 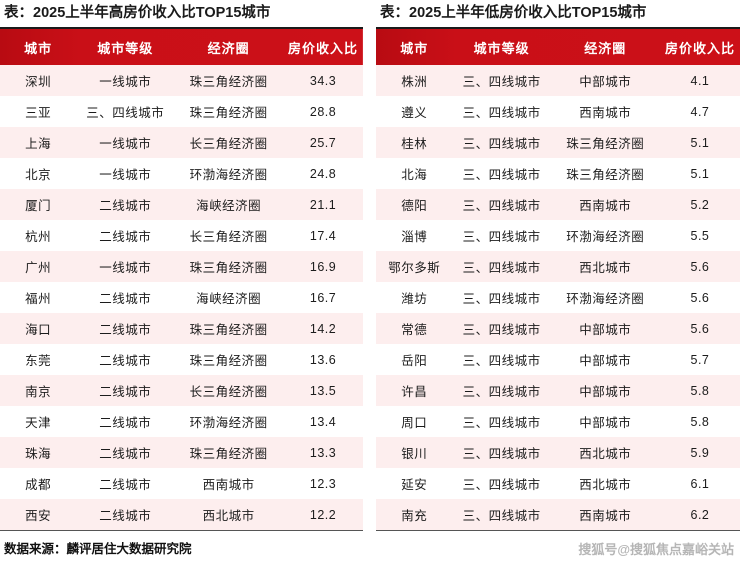 What do you see at coordinates (558, 80) in the screenshot?
I see `table-row: 株洲 三、四线城市 中部城市 4.1` at bounding box center [558, 80].